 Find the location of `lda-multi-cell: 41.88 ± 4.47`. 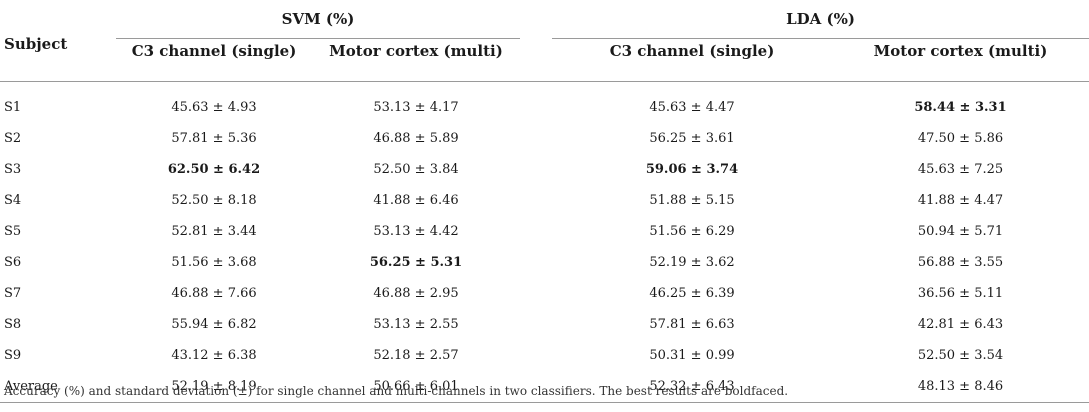

lda-multi-cell: 41.88 ± 4.47 is located at coordinates (960, 200).